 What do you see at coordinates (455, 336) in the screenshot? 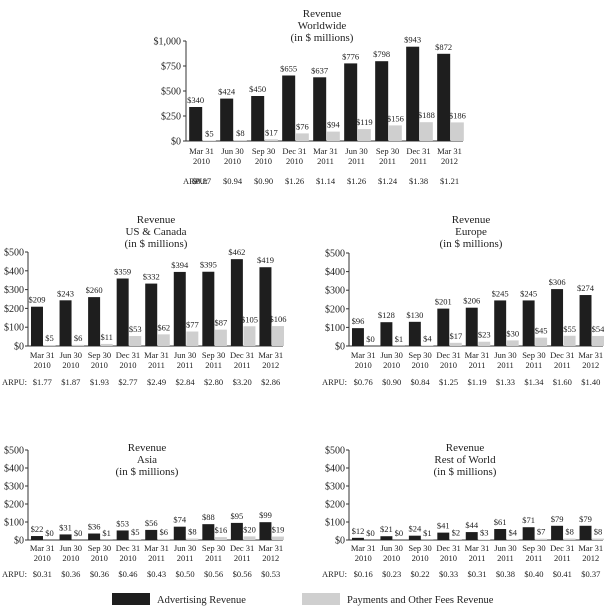
I see `data-label-payments: $17` at bounding box center [455, 336].